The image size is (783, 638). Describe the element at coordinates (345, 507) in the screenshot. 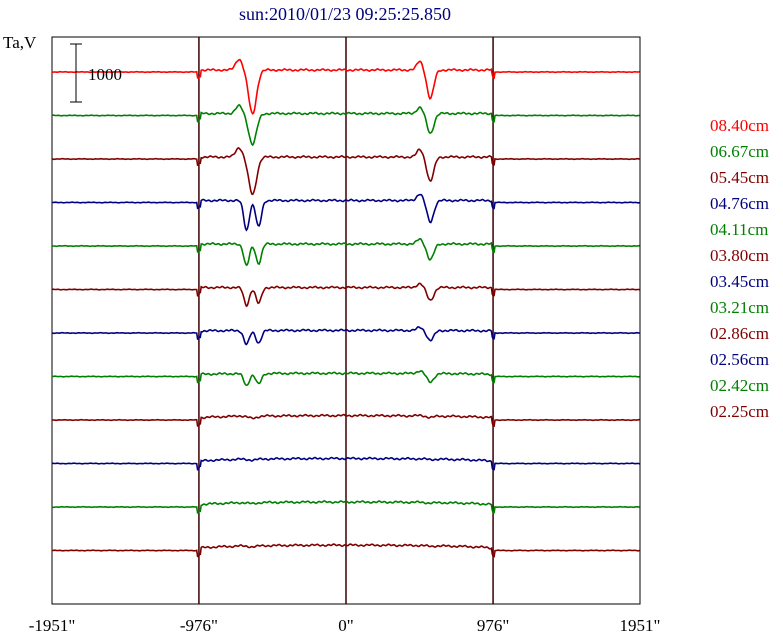

I see `series-line-02.42cm` at that location.